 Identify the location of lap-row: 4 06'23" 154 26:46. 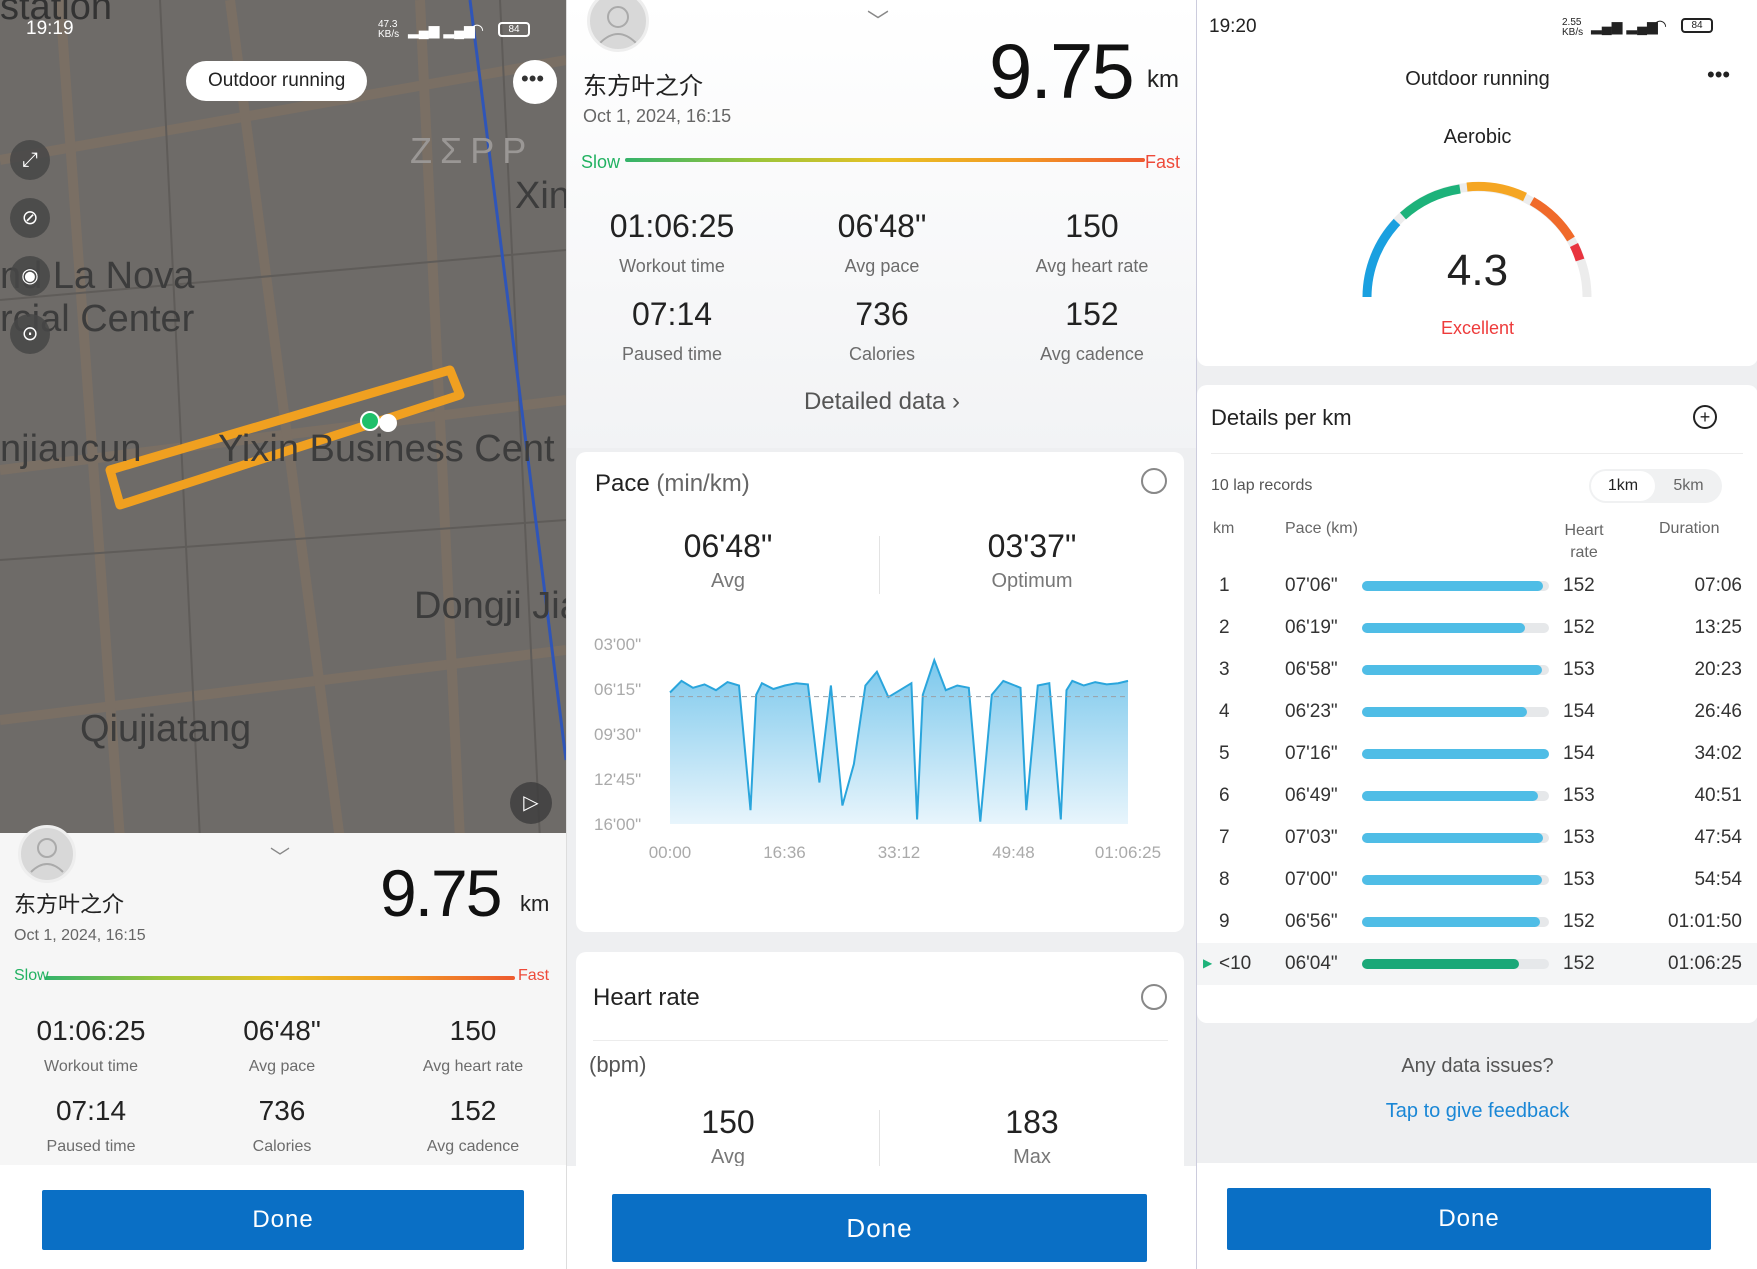
(1477, 712).